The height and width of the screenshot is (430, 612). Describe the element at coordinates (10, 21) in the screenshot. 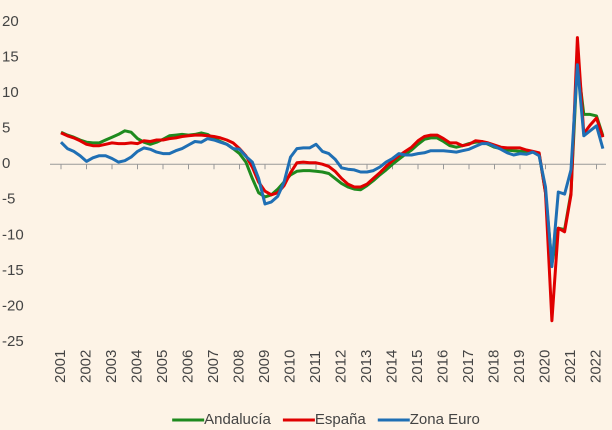

I see `y-tick-label: 20` at that location.